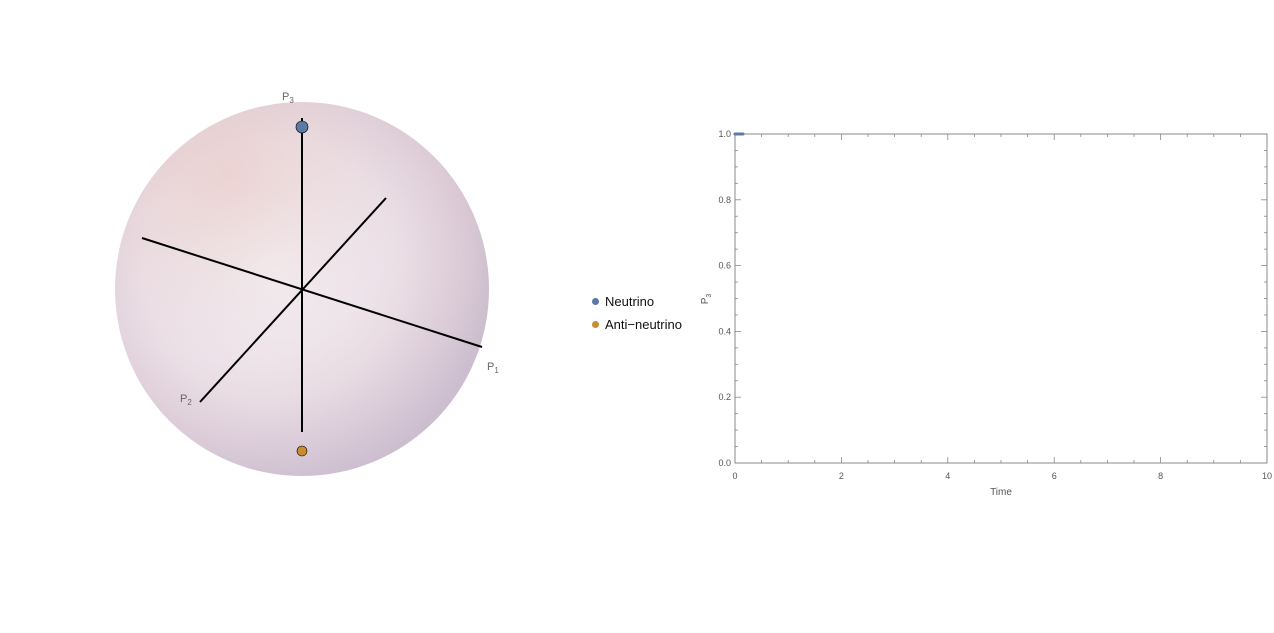 The width and height of the screenshot is (1274, 633). What do you see at coordinates (724, 331) in the screenshot?
I see `y-tick-label: 0.4` at bounding box center [724, 331].